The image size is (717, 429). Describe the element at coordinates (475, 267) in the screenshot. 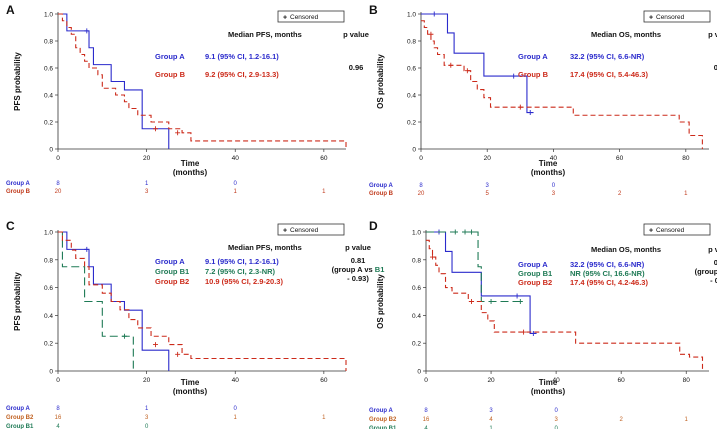

I see `km-curve-group-b1` at that location.